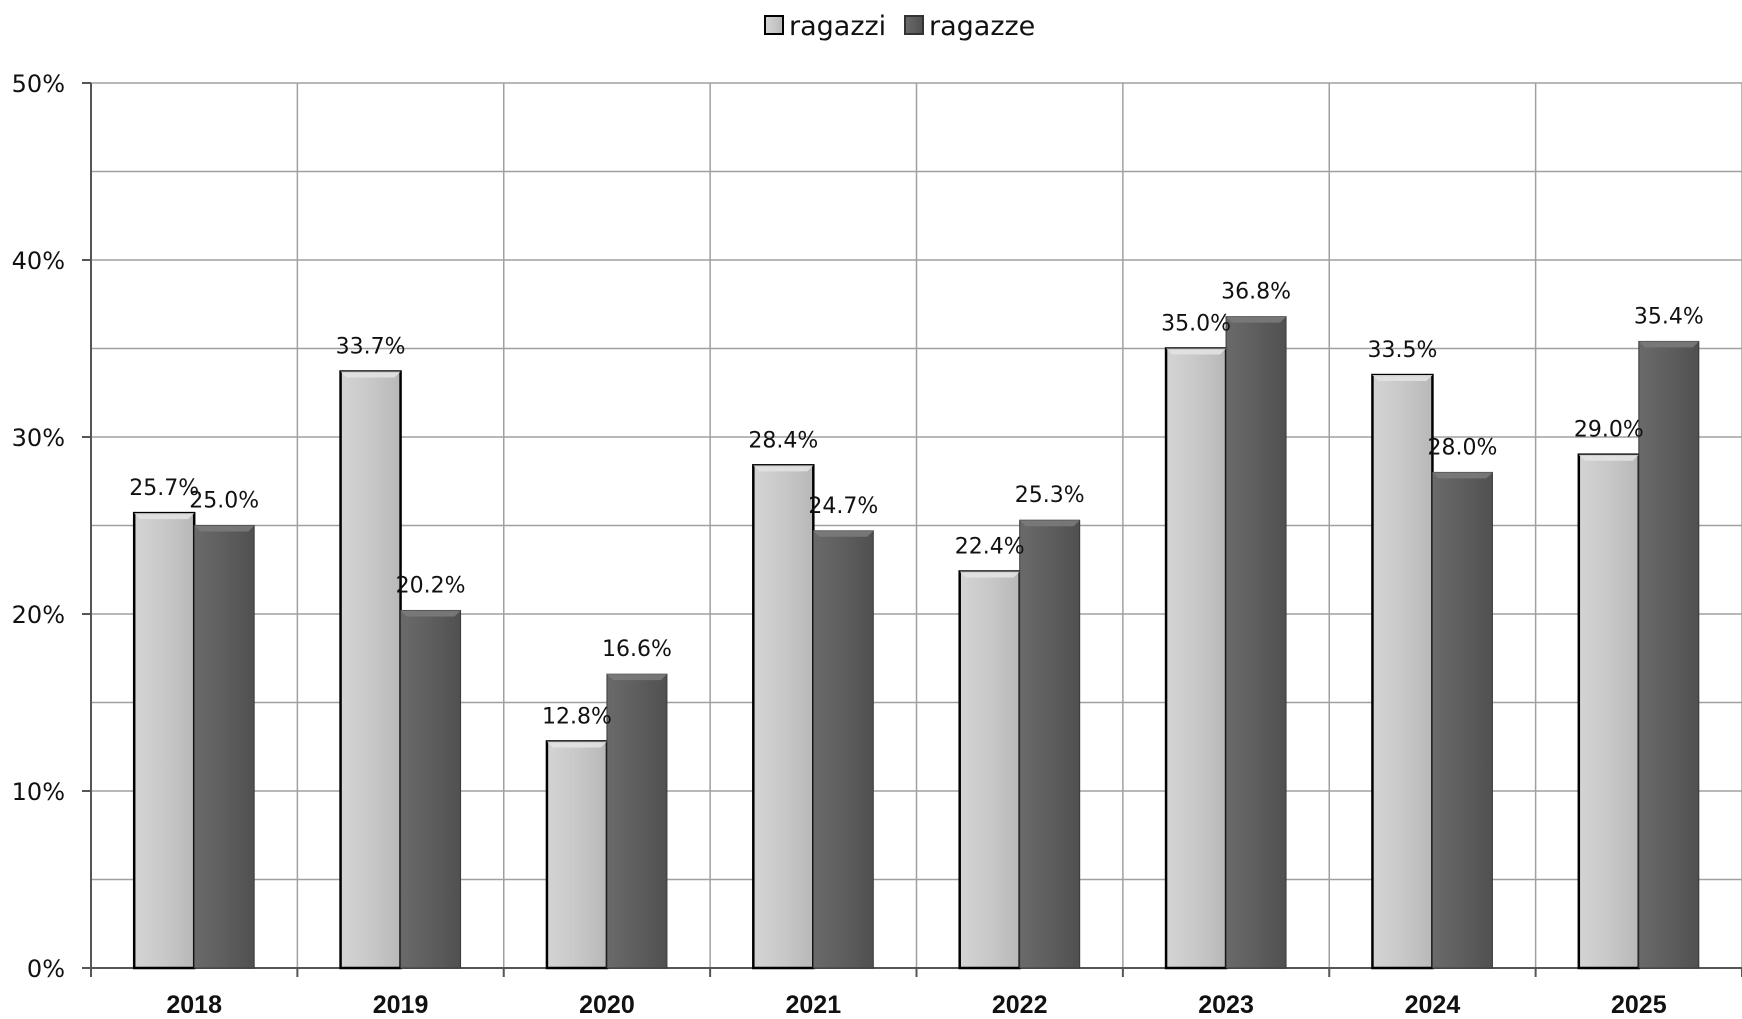 This screenshot has height=1019, width=1742. What do you see at coordinates (1196, 324) in the screenshot?
I see `data-label-ragazzi-2023: 35.0%` at bounding box center [1196, 324].